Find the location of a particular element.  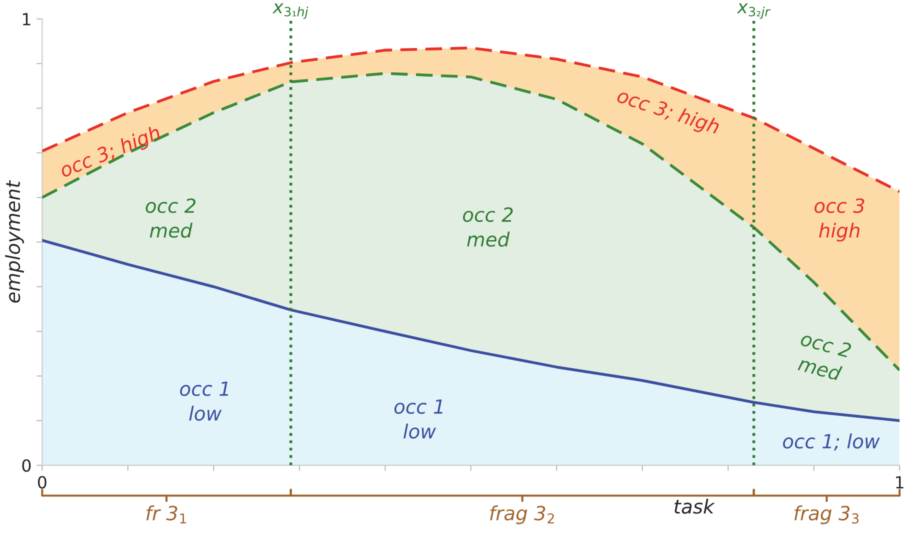

text: frag 3$_{2}$ is located at coordinates (522, 514).